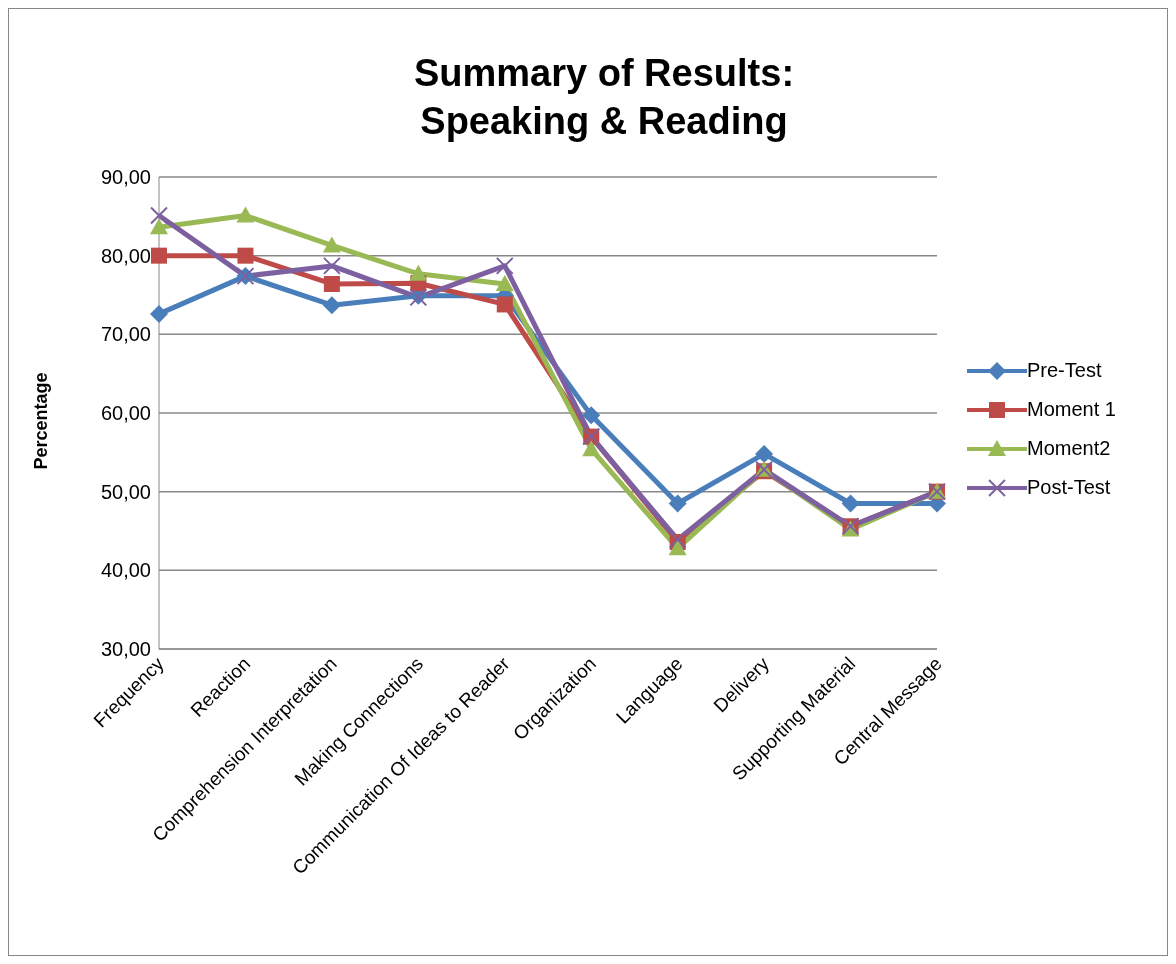  What do you see at coordinates (41, 421) in the screenshot?
I see `y-axis-title: Percentage` at bounding box center [41, 421].